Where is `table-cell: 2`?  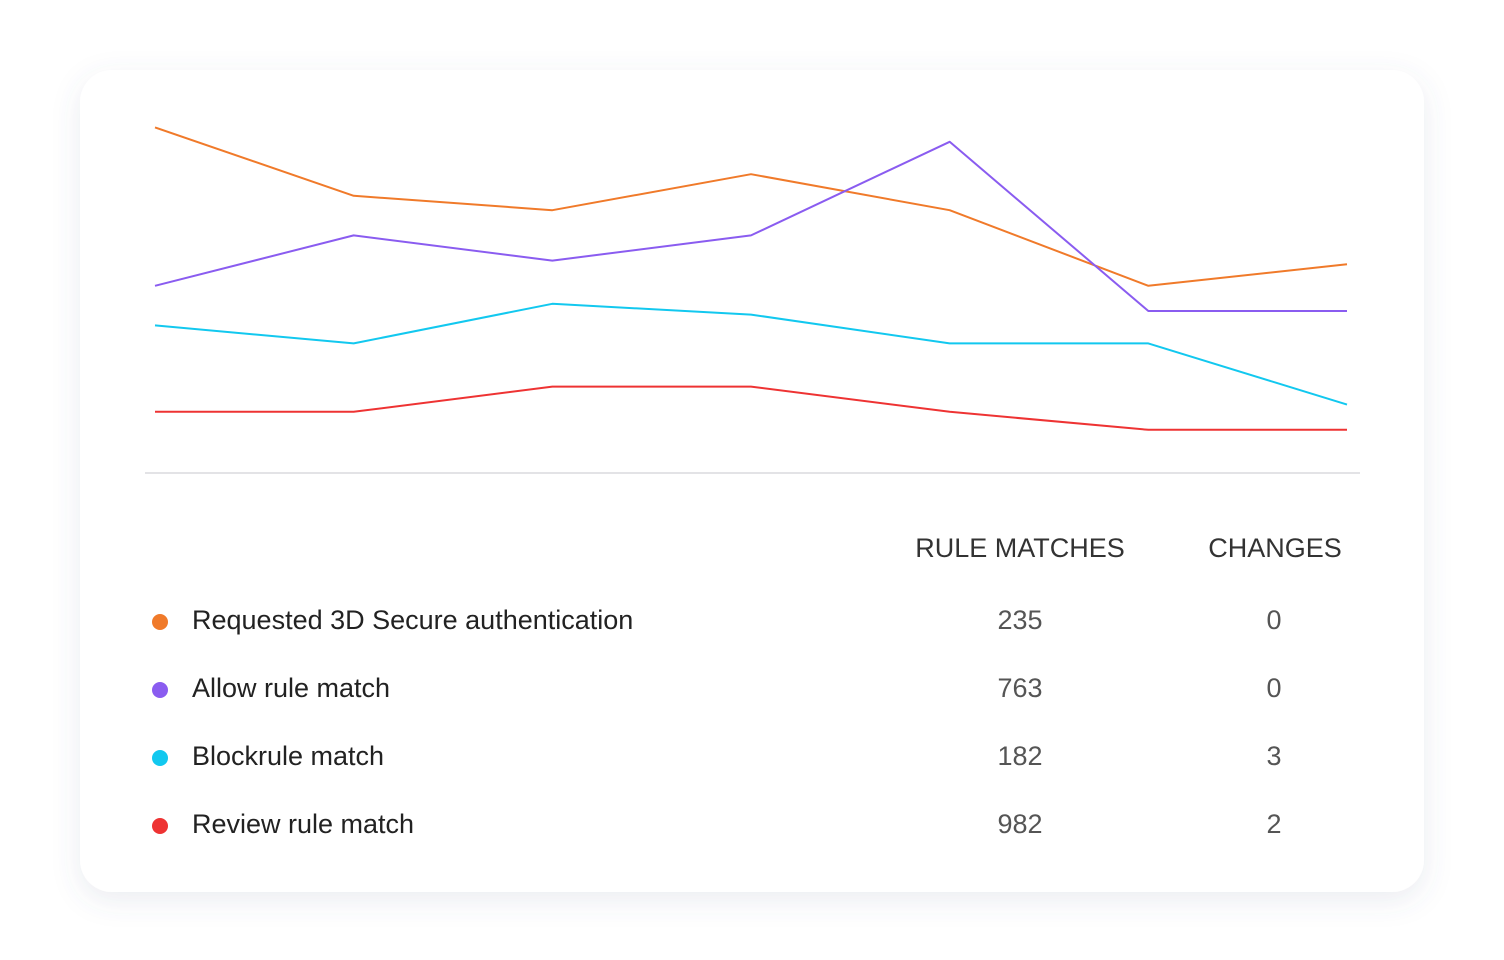
table-cell: 2 is located at coordinates (1273, 824).